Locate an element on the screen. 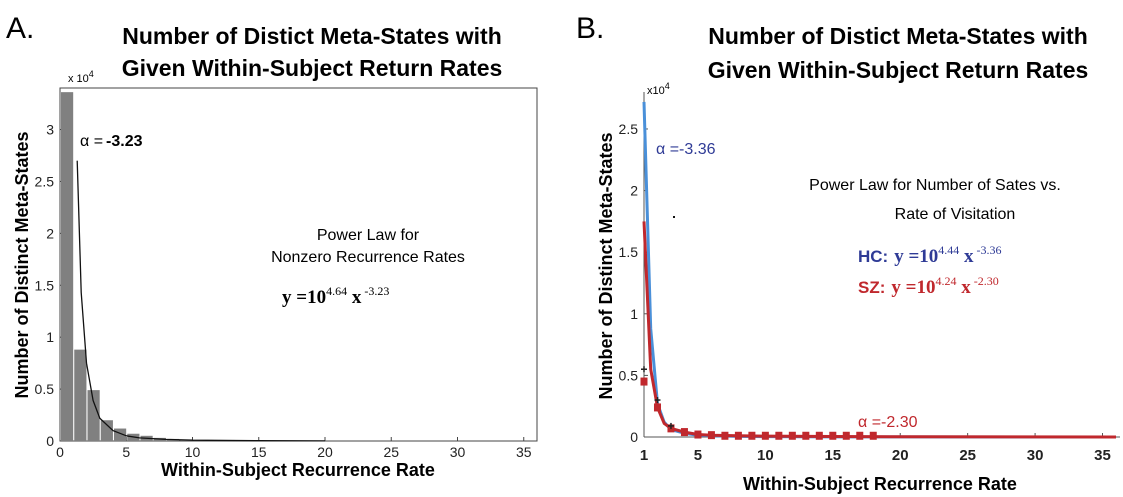  panel-a-title-line1: Number of Distict Meta-States with is located at coordinates (312, 36).